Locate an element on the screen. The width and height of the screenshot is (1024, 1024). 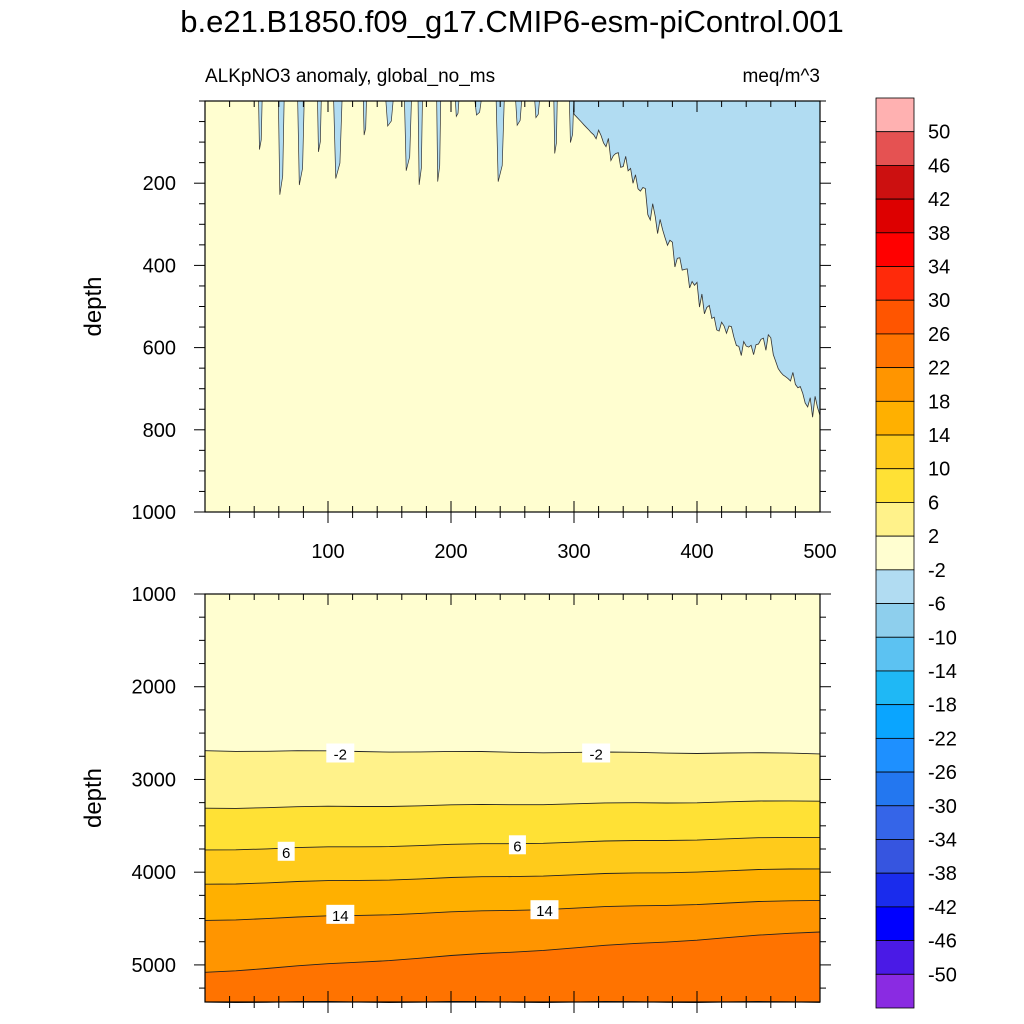
region-minus10-to-minus6 is located at coordinates (697, 259).